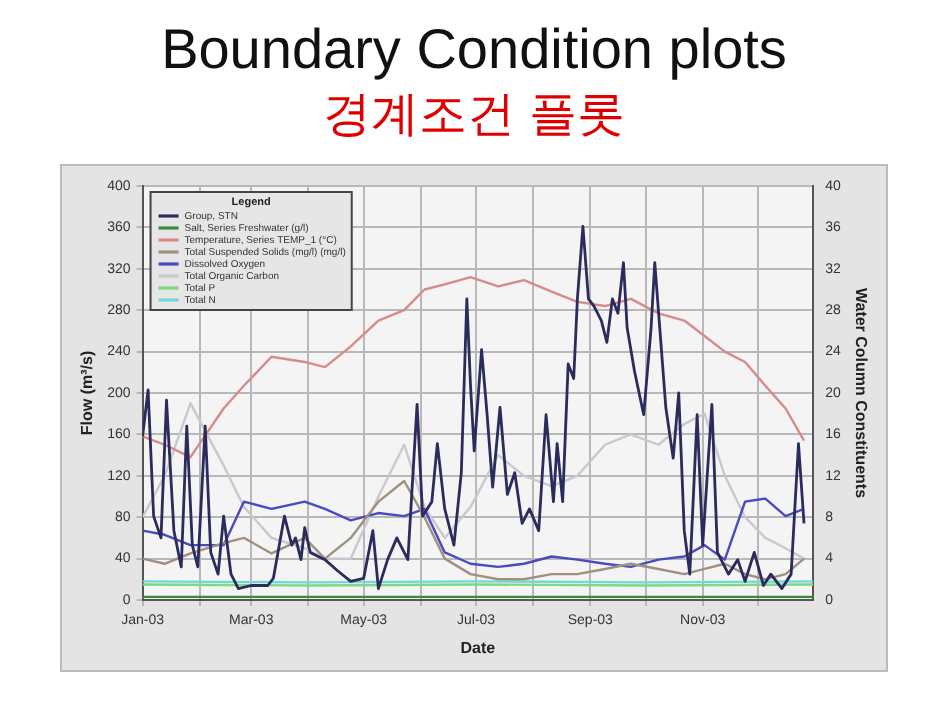 The height and width of the screenshot is (710, 948). I want to click on chart-subtitle: 경계조건 플롯, so click(474, 116).